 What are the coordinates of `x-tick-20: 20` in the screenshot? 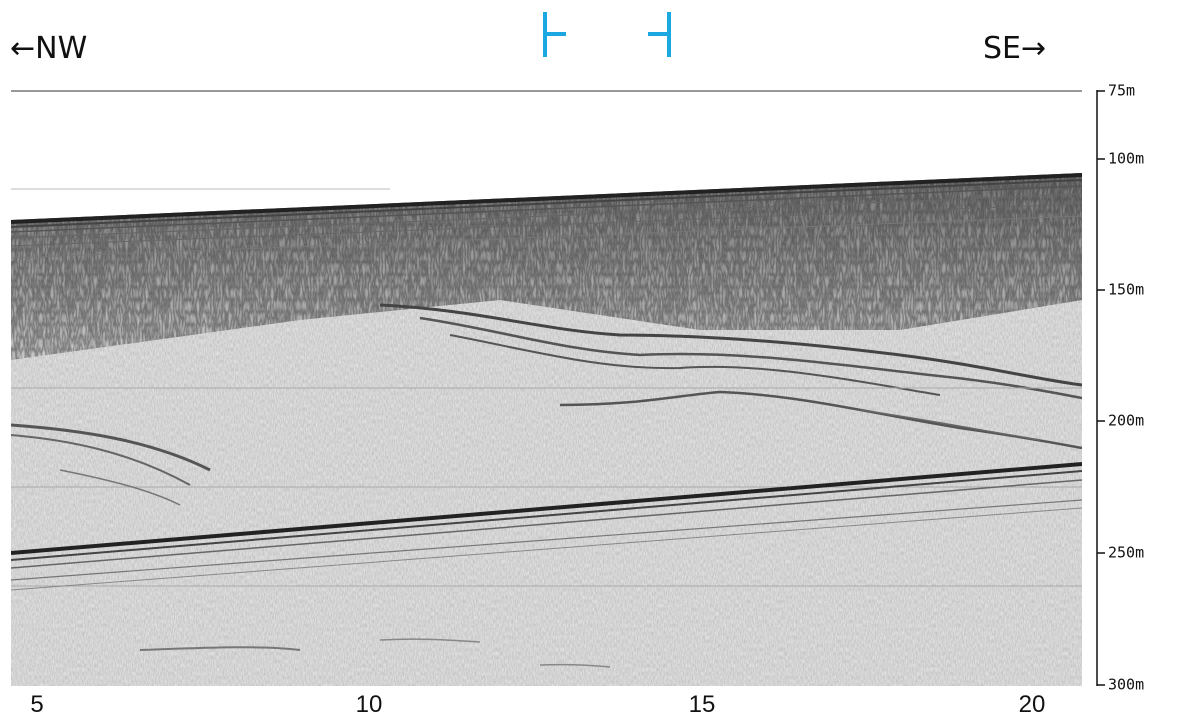 It's located at (1032, 704).